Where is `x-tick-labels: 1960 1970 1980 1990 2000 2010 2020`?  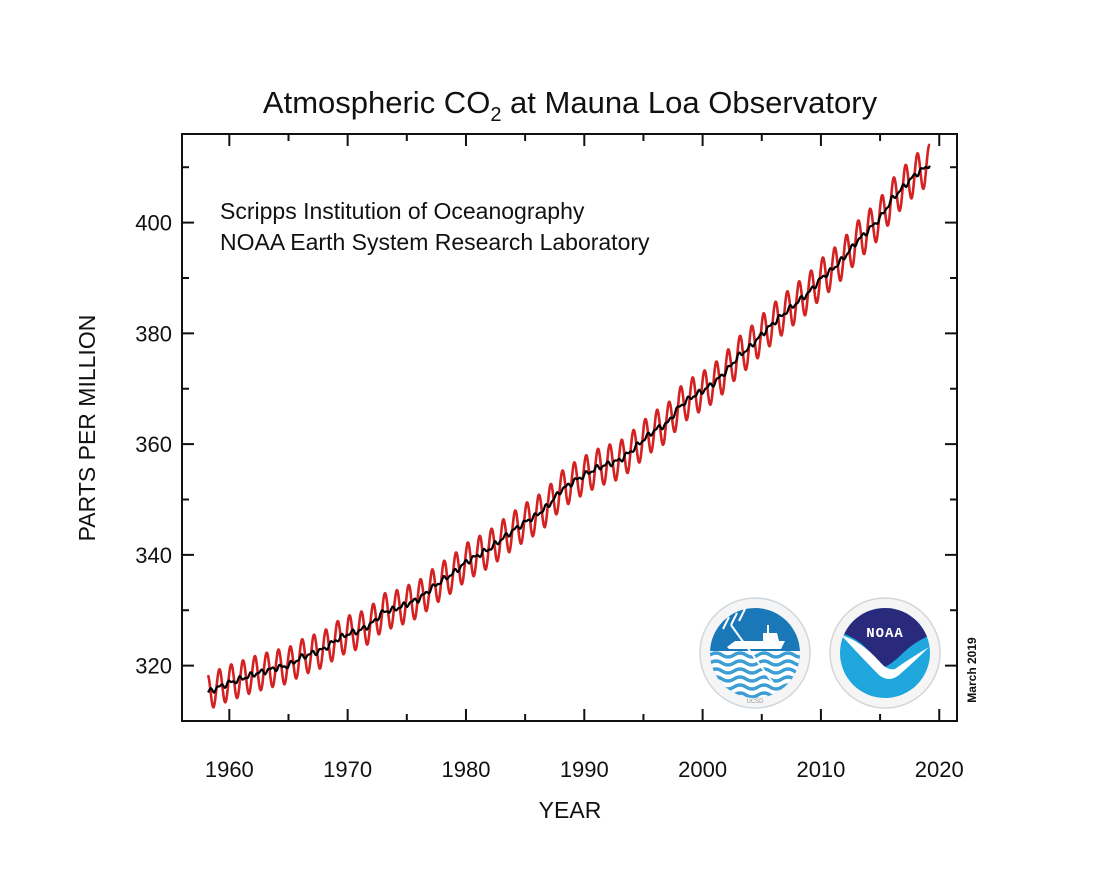
x-tick-labels: 1960 1970 1980 1990 2000 2010 2020 is located at coordinates (584, 769).